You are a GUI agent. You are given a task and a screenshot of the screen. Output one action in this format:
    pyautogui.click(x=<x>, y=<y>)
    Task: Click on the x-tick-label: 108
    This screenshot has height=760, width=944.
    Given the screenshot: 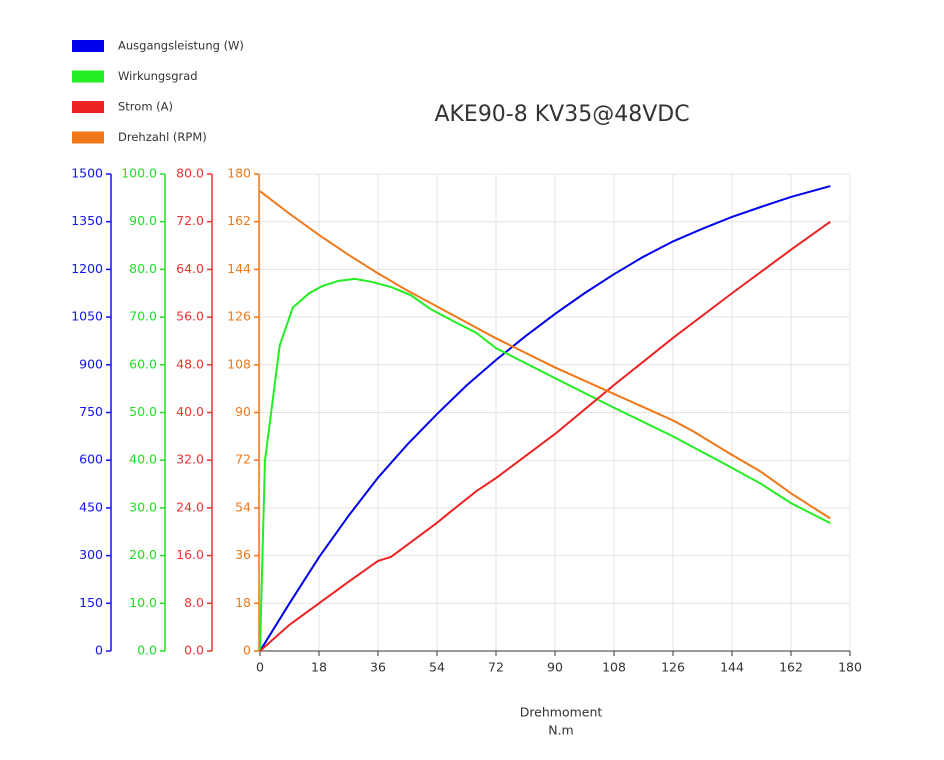 What is the action you would take?
    pyautogui.click(x=614, y=667)
    